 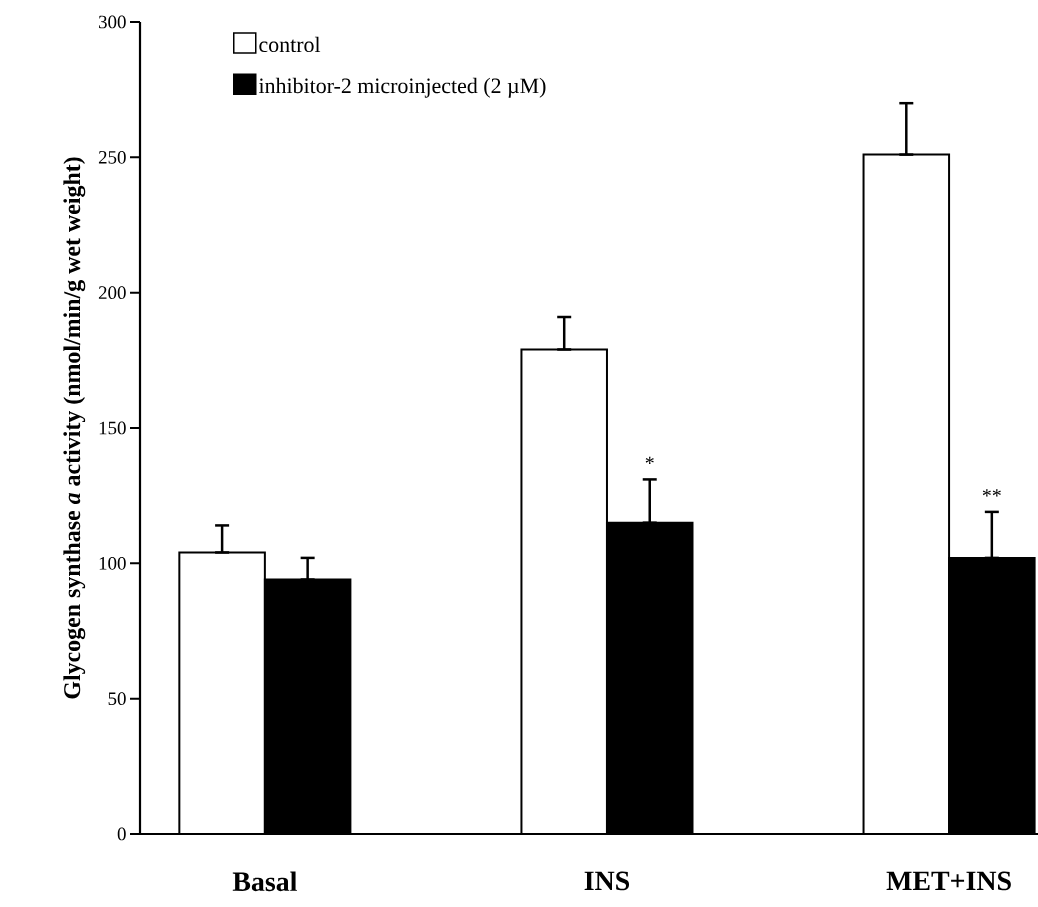 What do you see at coordinates (117, 699) in the screenshot?
I see `y-tick-label: 50` at bounding box center [117, 699].